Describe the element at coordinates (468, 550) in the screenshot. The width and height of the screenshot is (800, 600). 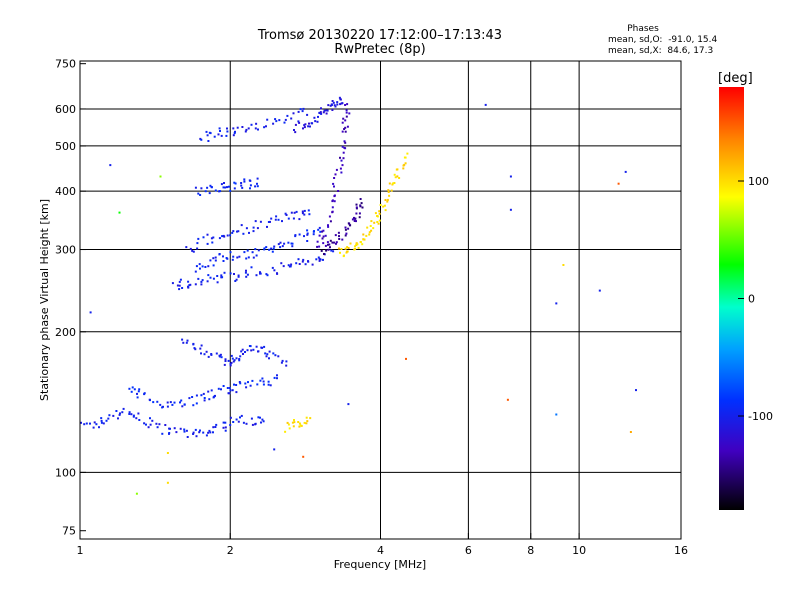
I see `x-tick-label: 6` at that location.